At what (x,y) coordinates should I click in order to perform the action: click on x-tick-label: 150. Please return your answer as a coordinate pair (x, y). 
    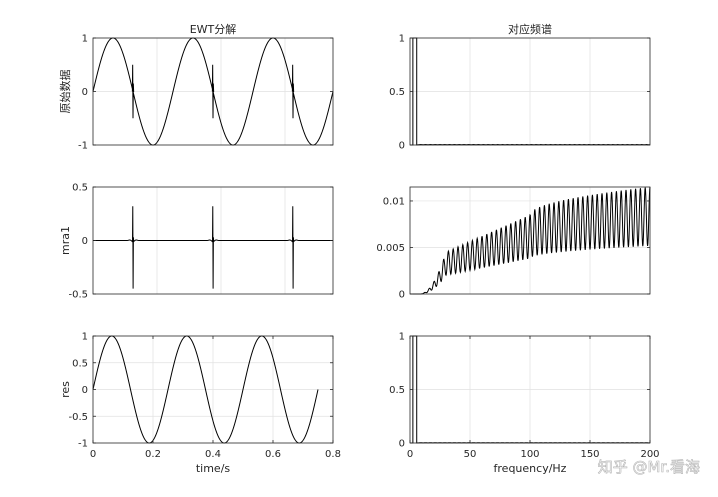
    Looking at the image, I should click on (589, 454).